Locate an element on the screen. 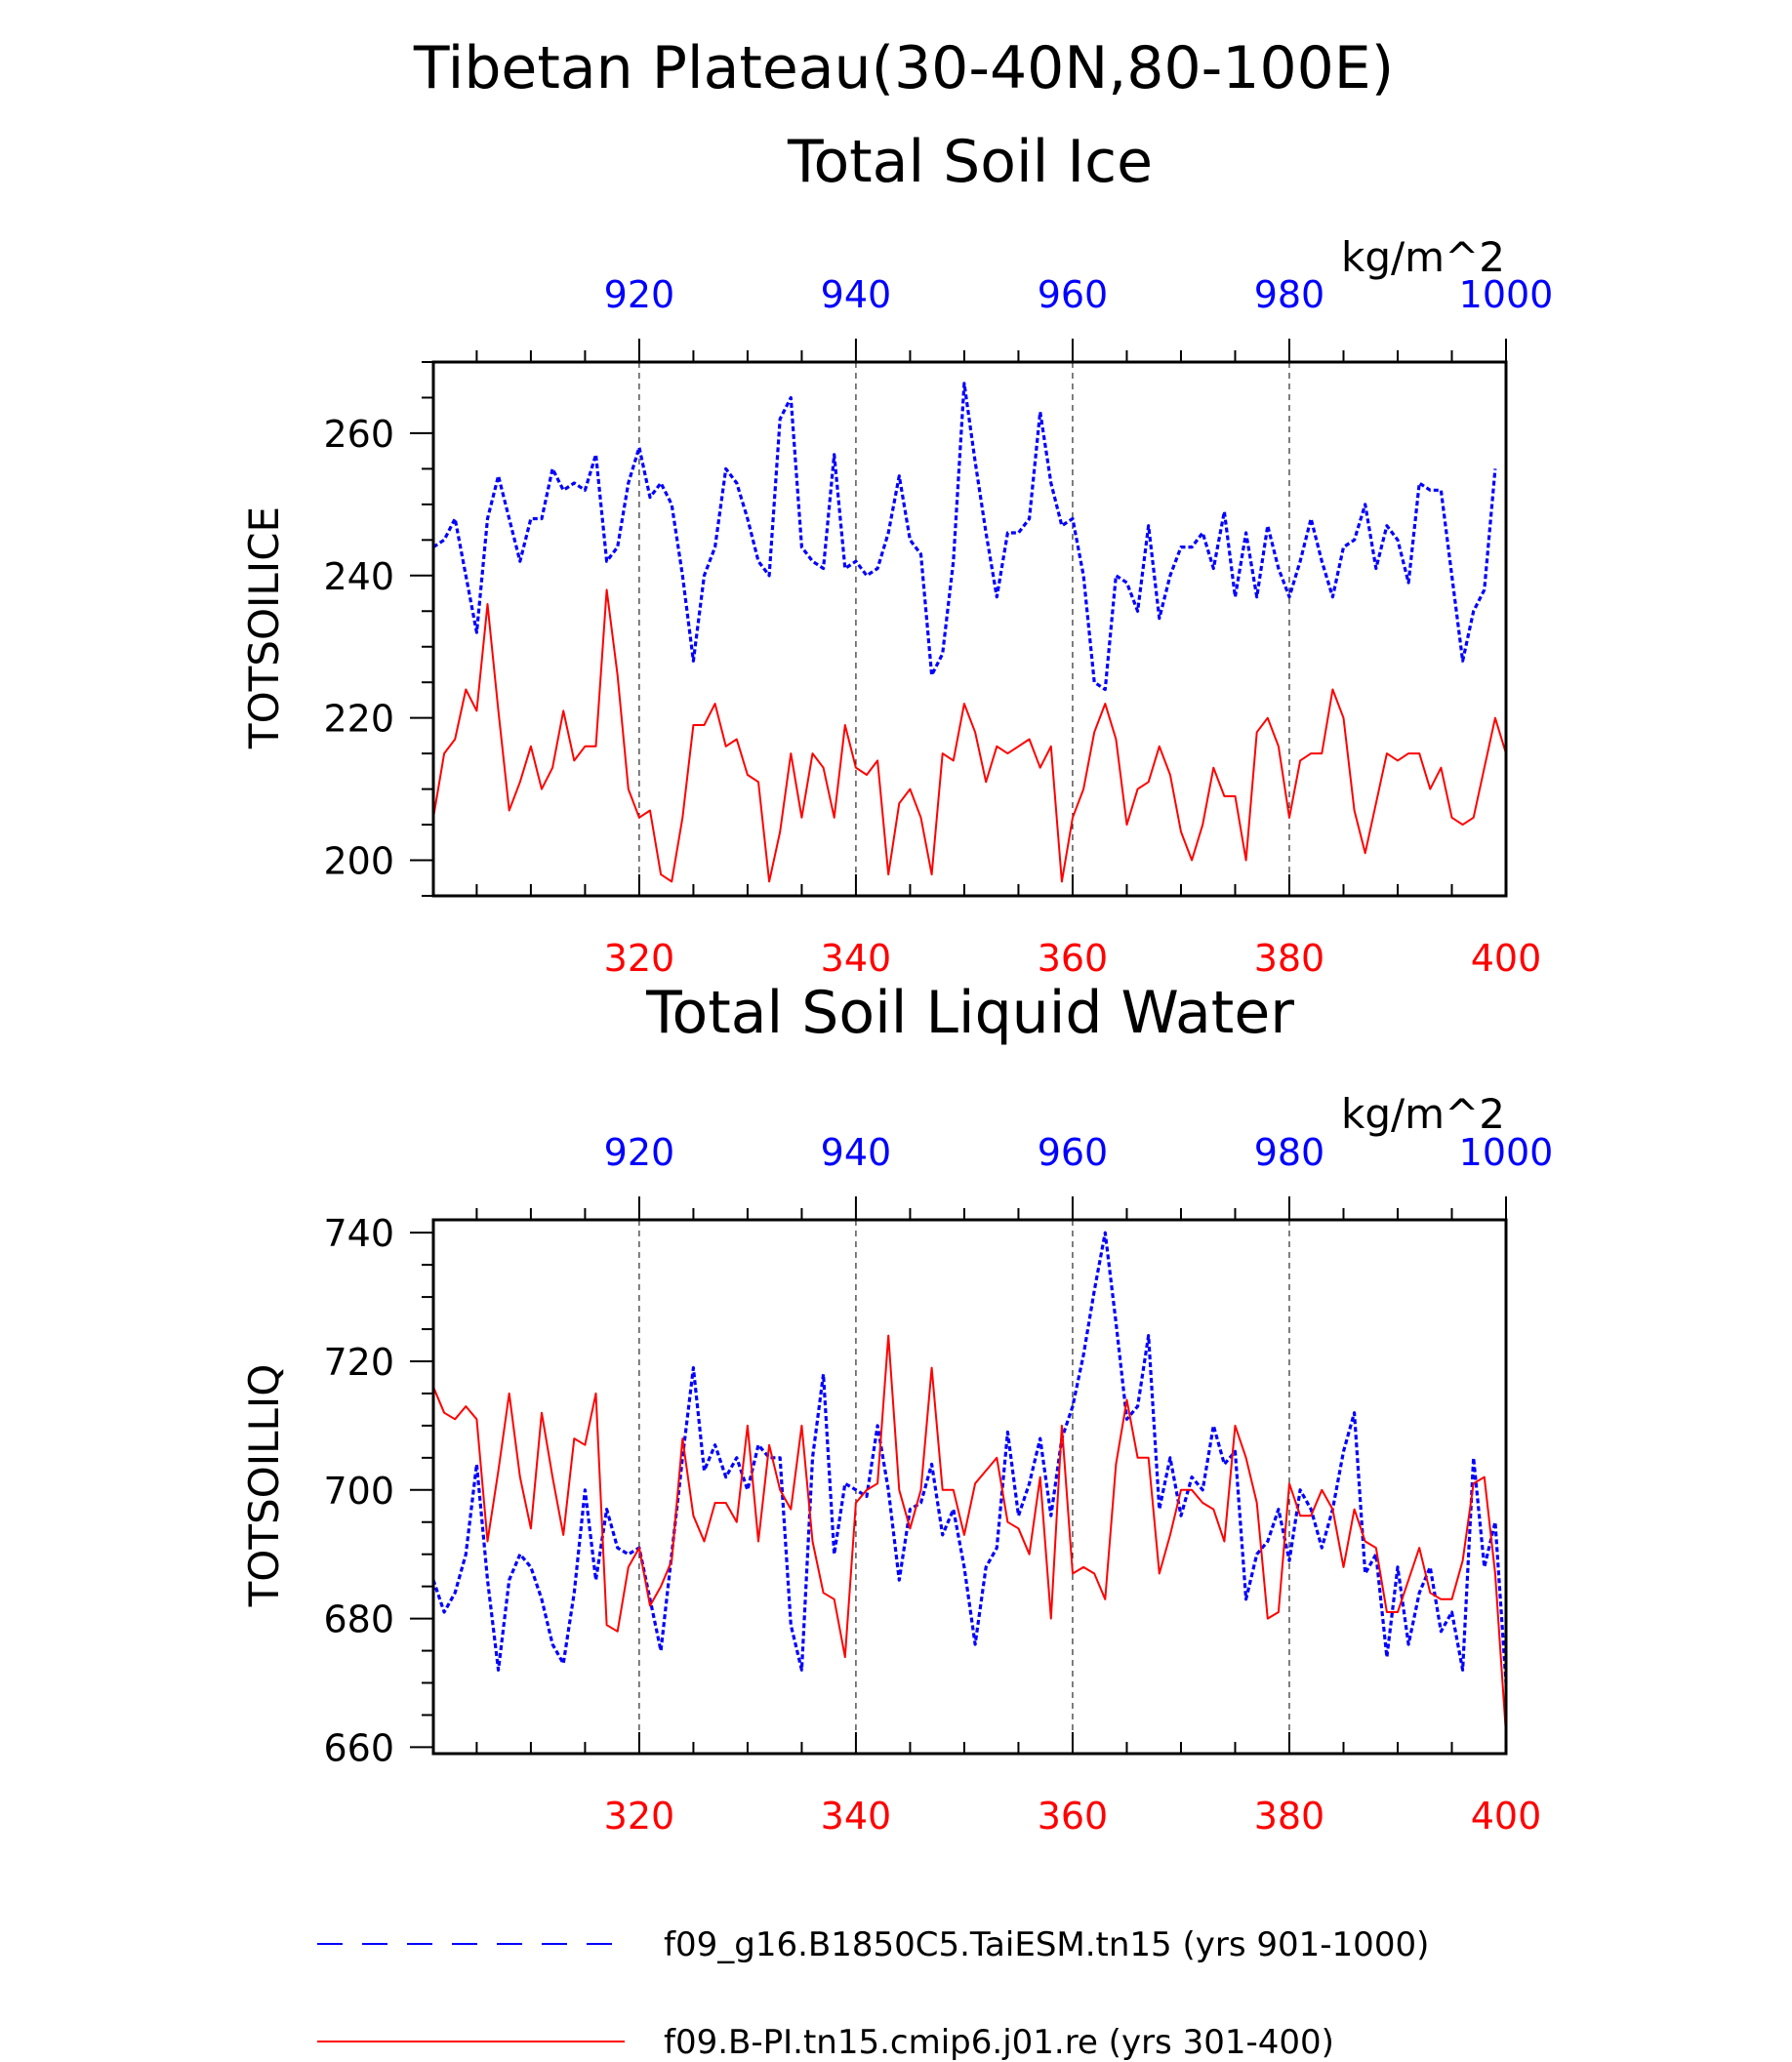  panel-title: Total Soil Ice is located at coordinates (970, 162).